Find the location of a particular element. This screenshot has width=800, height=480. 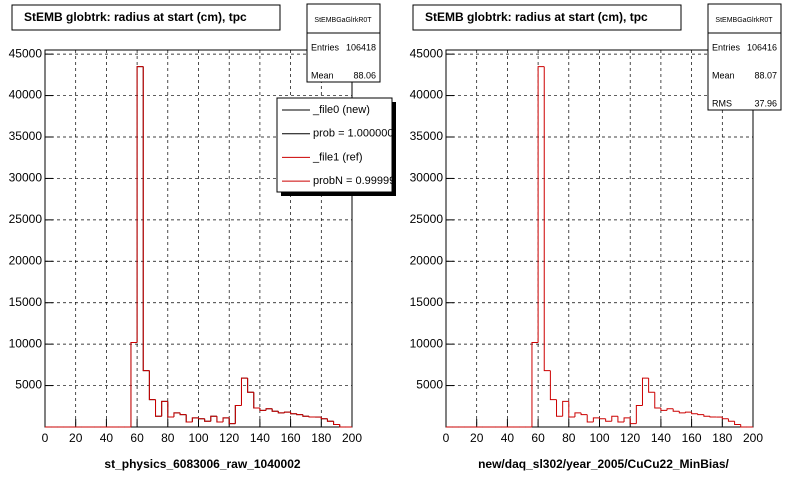

legend-label: probN = 0.99999 is located at coordinates (354, 181).